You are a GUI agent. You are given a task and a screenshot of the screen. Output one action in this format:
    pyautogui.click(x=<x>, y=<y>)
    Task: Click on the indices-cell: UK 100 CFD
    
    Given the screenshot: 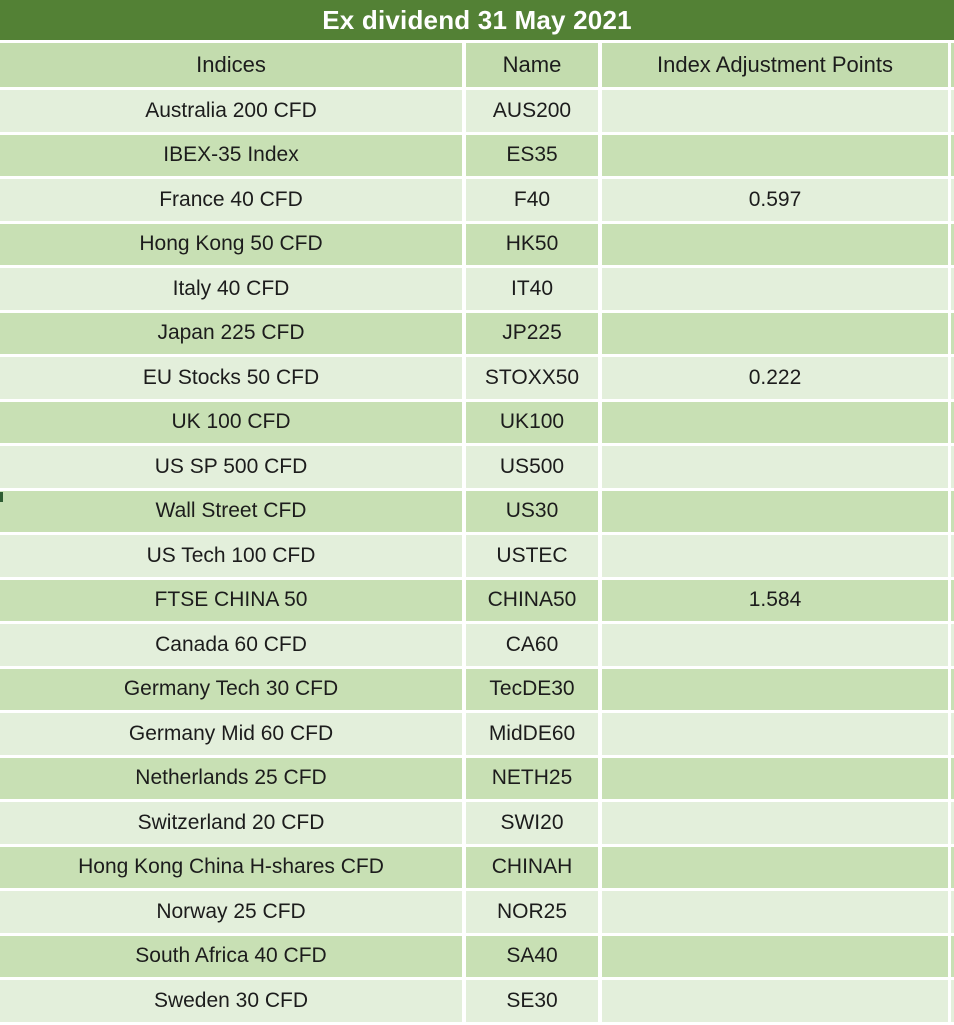 What is the action you would take?
    pyautogui.click(x=231, y=423)
    